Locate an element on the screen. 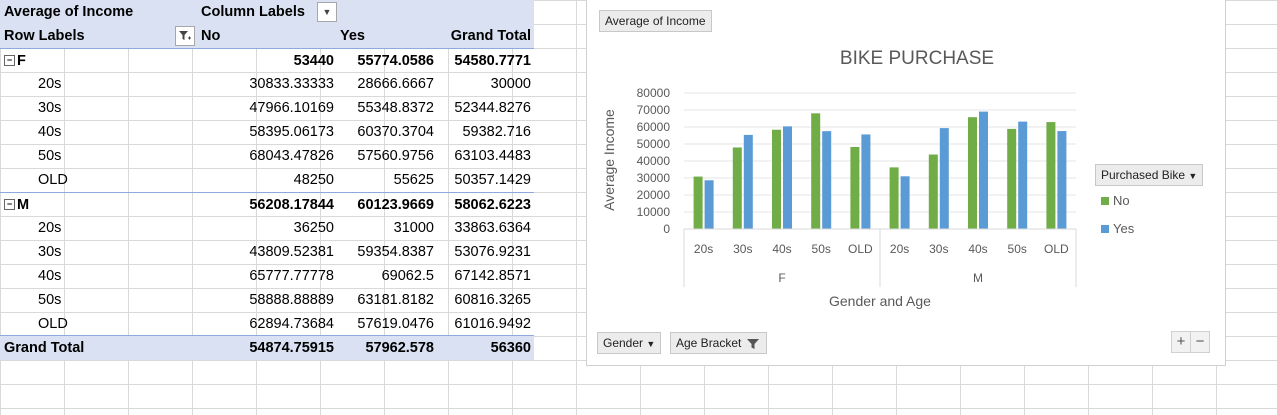 The height and width of the screenshot is (415, 1277). value-cell: 54874.75915 is located at coordinates (291, 348).